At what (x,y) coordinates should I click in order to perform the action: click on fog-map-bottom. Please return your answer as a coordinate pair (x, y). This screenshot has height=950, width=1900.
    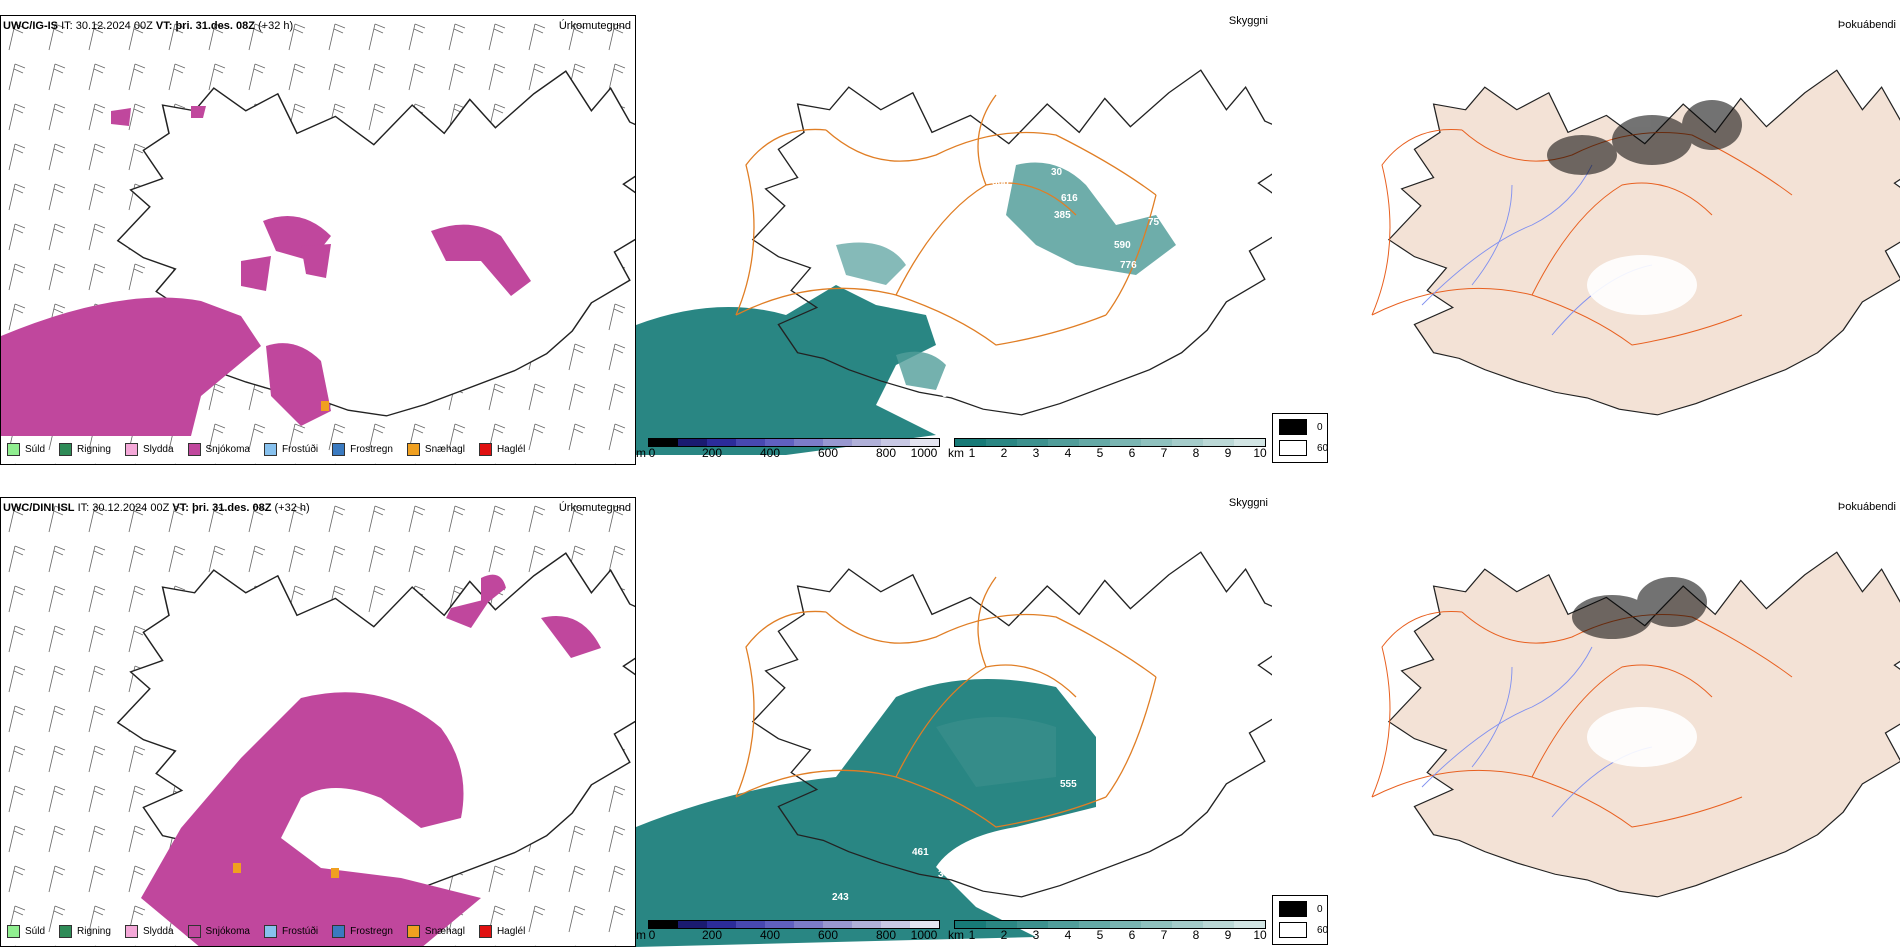
    Looking at the image, I should click on (1635, 724).